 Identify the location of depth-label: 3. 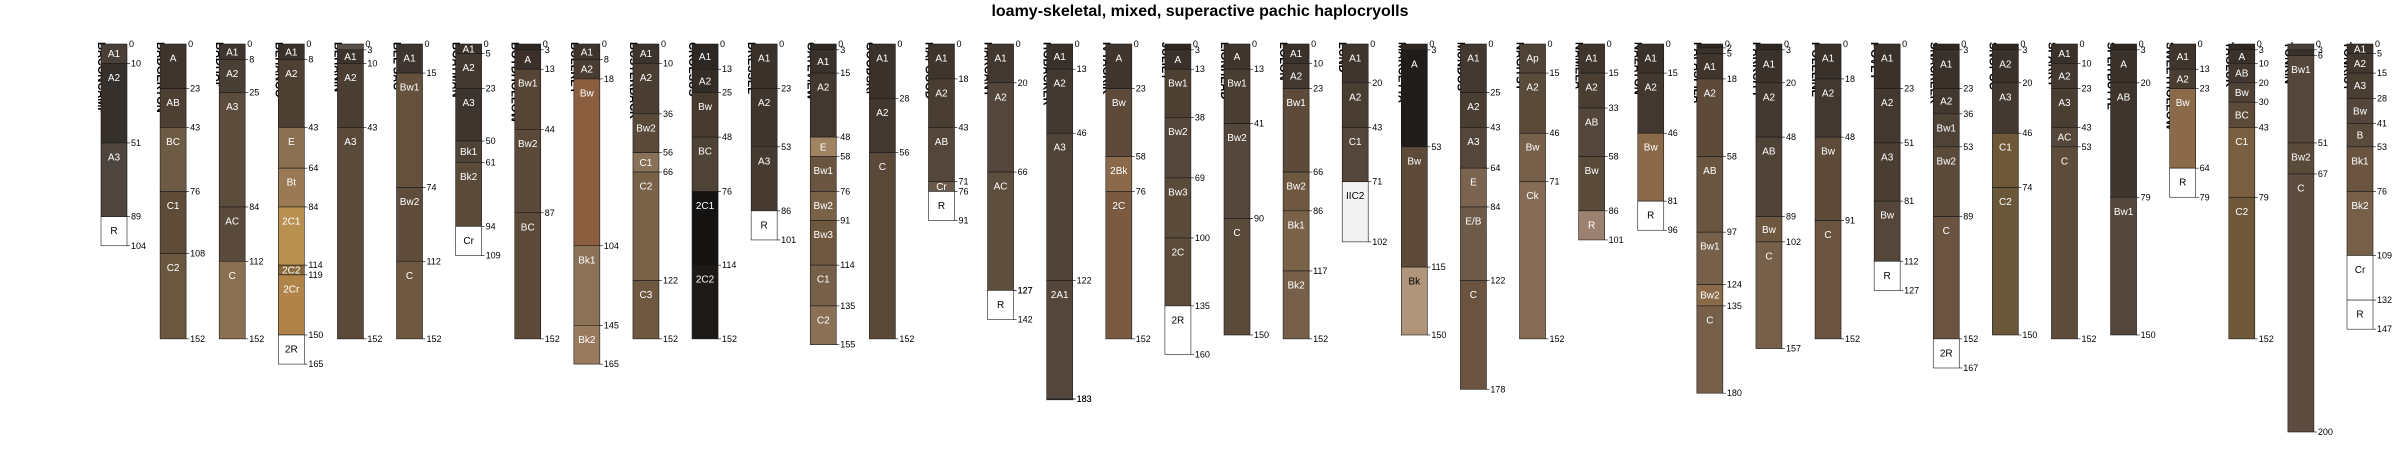
(2320, 50).